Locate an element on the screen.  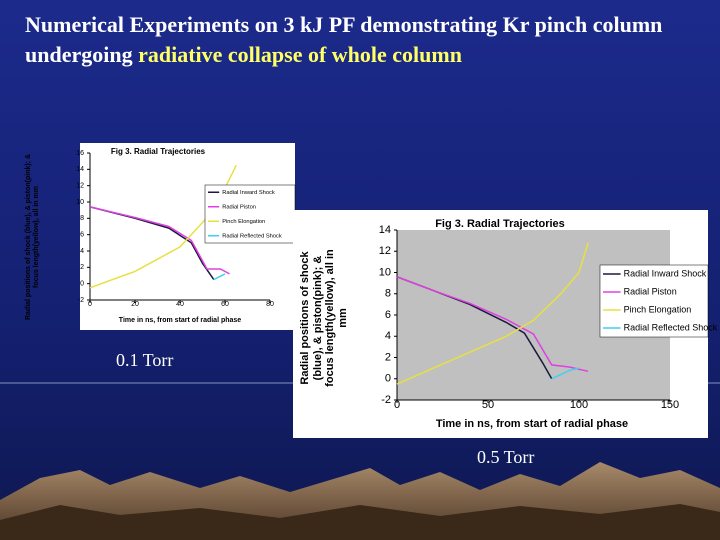
foothills is located at coordinates (360, 522).